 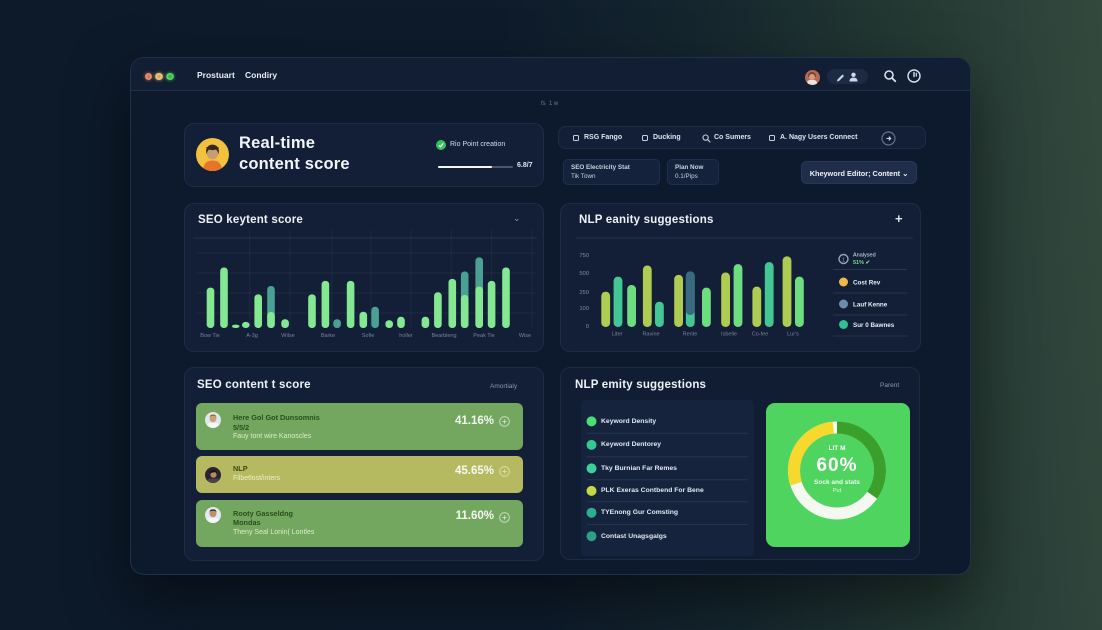 What do you see at coordinates (443, 336) in the screenshot?
I see `svg-text: Bearbleng` at bounding box center [443, 336].